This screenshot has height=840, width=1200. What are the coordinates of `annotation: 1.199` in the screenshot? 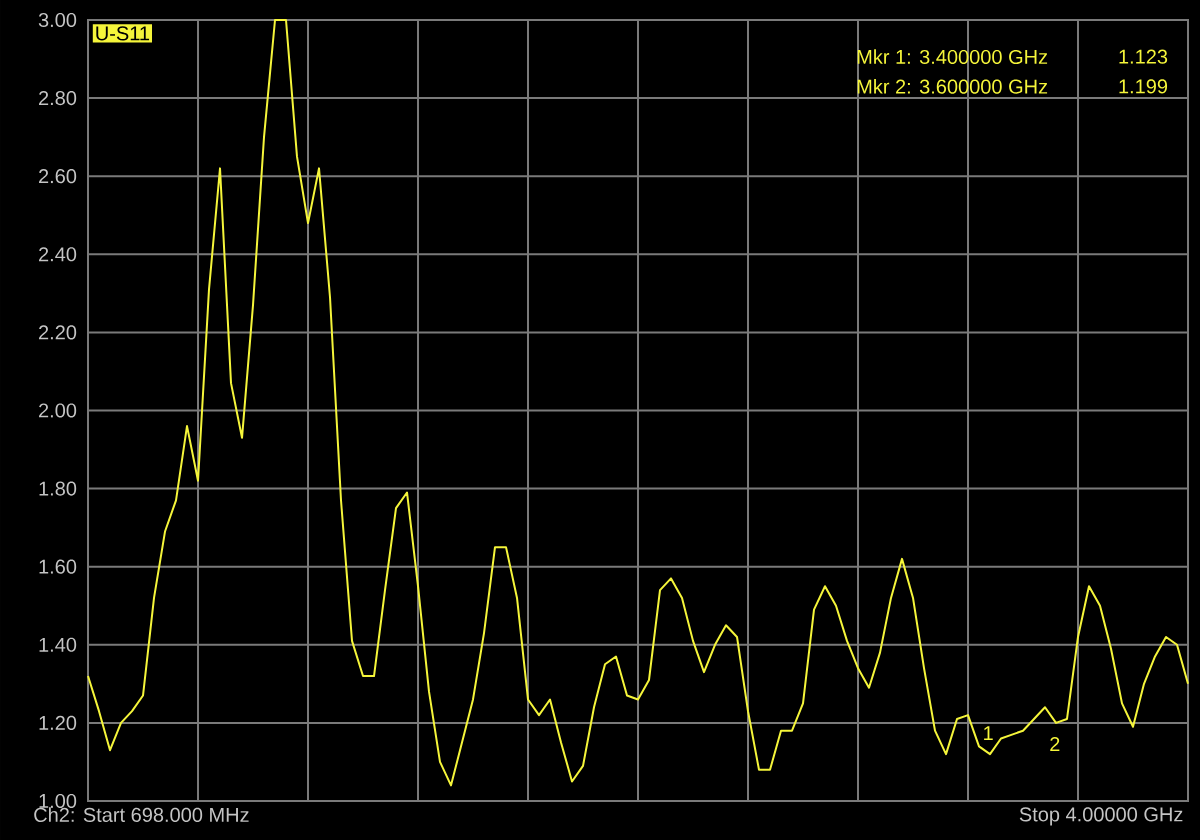 It's located at (1143, 86).